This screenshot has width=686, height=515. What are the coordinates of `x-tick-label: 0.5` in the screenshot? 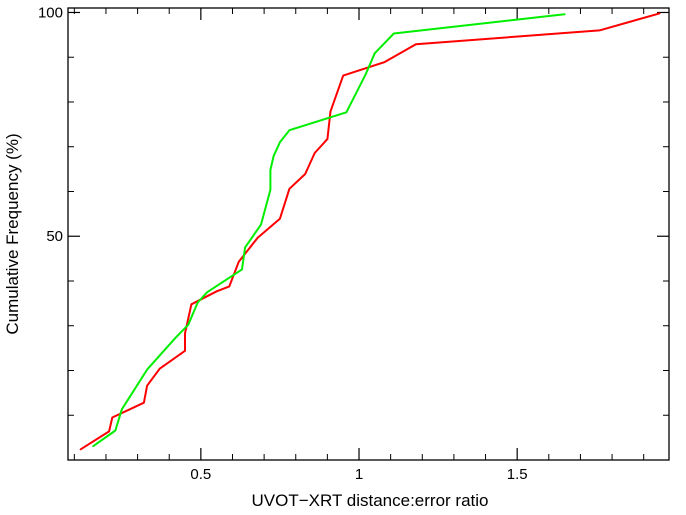 It's located at (200, 474).